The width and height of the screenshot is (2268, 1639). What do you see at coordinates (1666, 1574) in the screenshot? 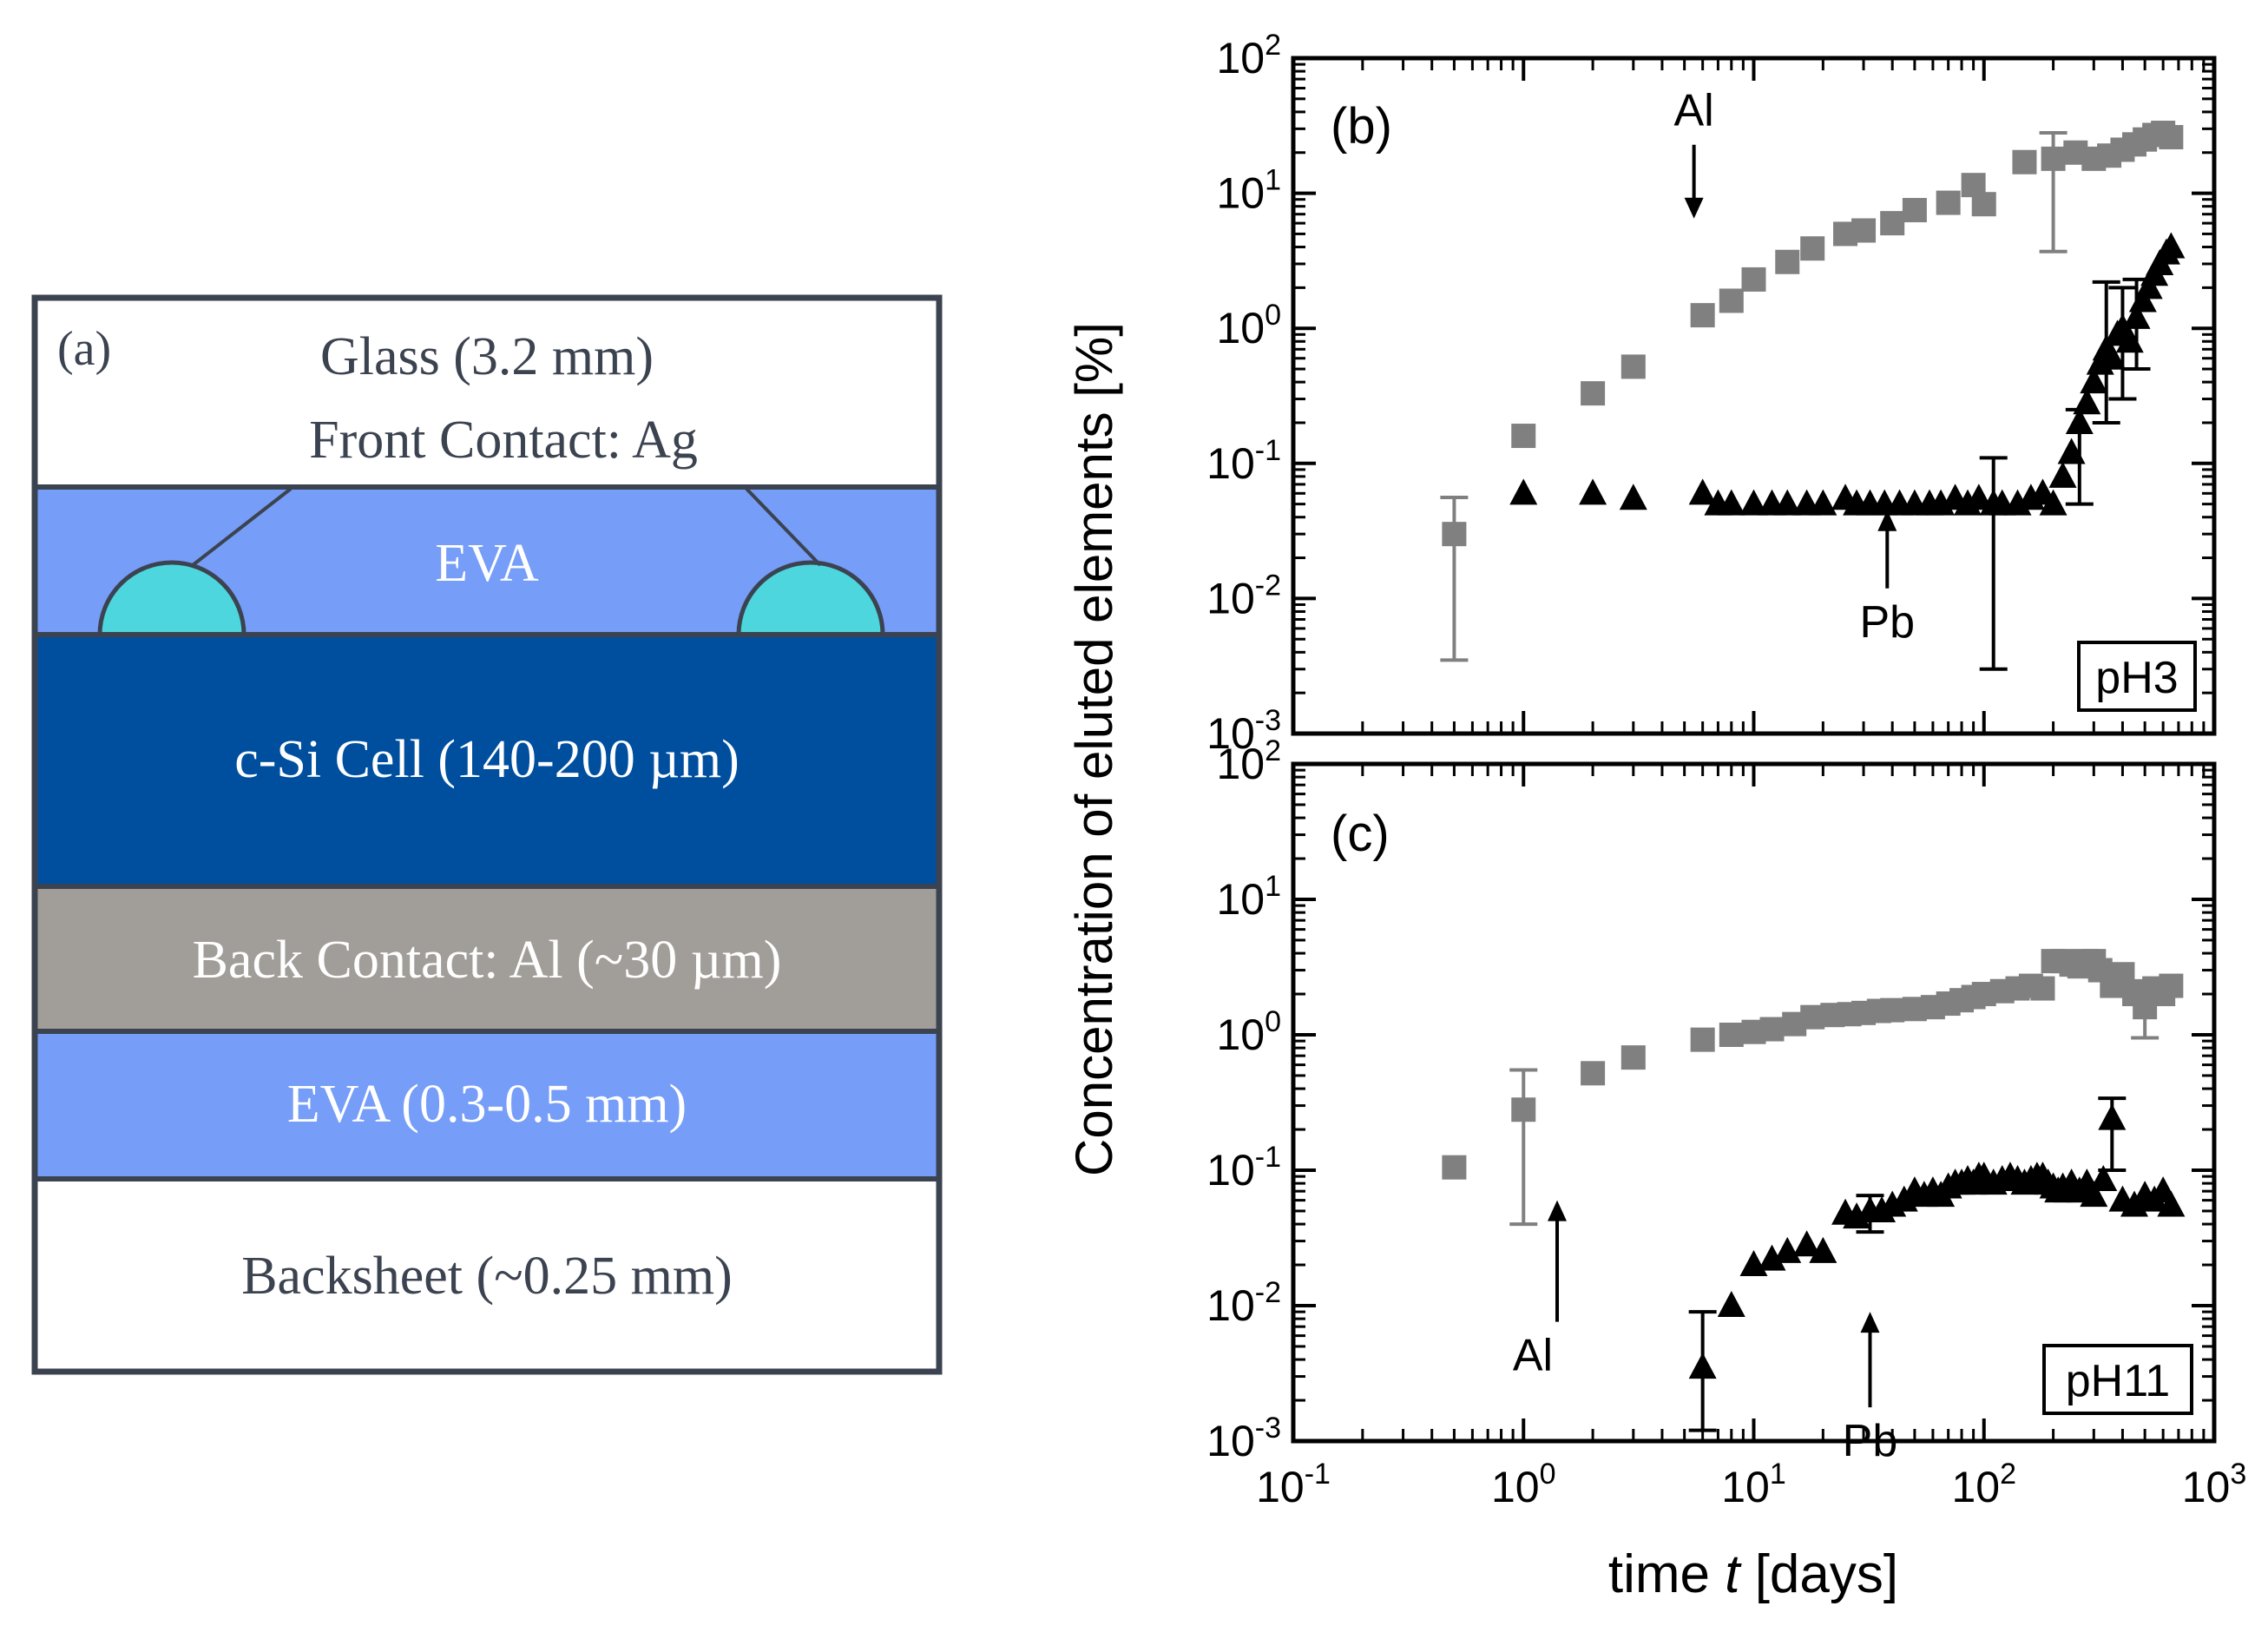
I see `x-axis-title-prefix: time` at bounding box center [1666, 1574].